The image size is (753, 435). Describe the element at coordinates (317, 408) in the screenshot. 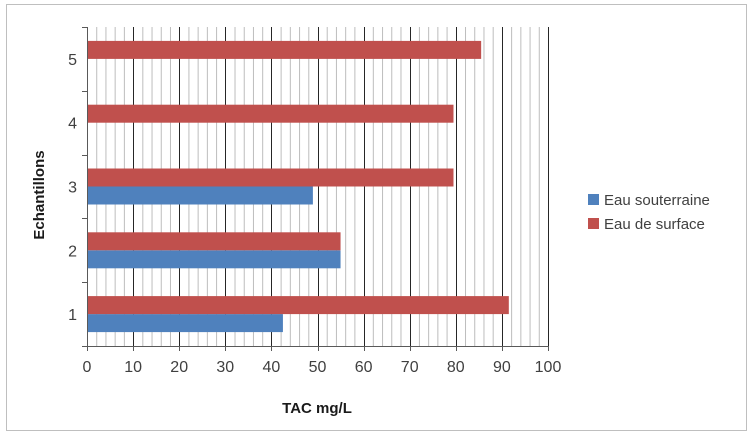

I see `x-axis-title: TAC mg/L` at that location.